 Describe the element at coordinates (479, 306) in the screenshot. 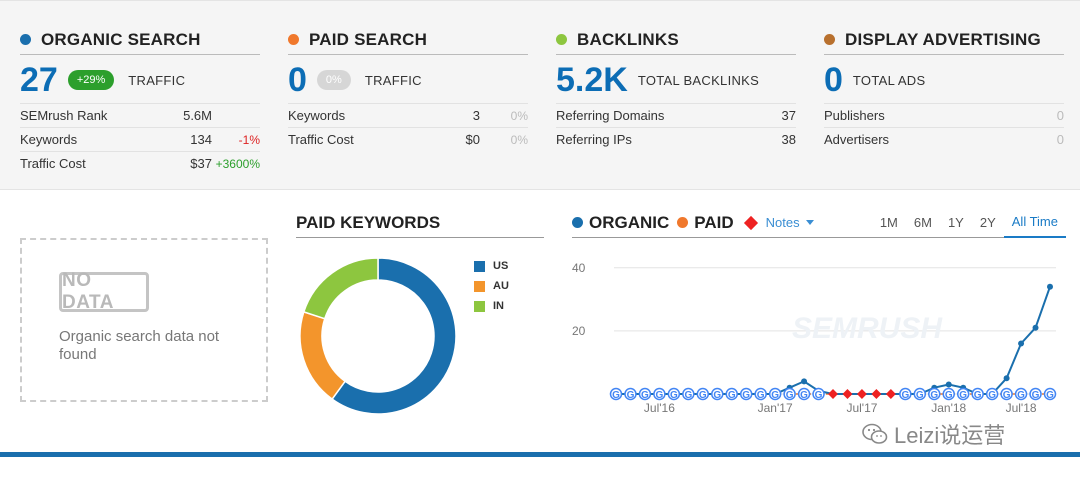

I see `swatch-icon` at that location.